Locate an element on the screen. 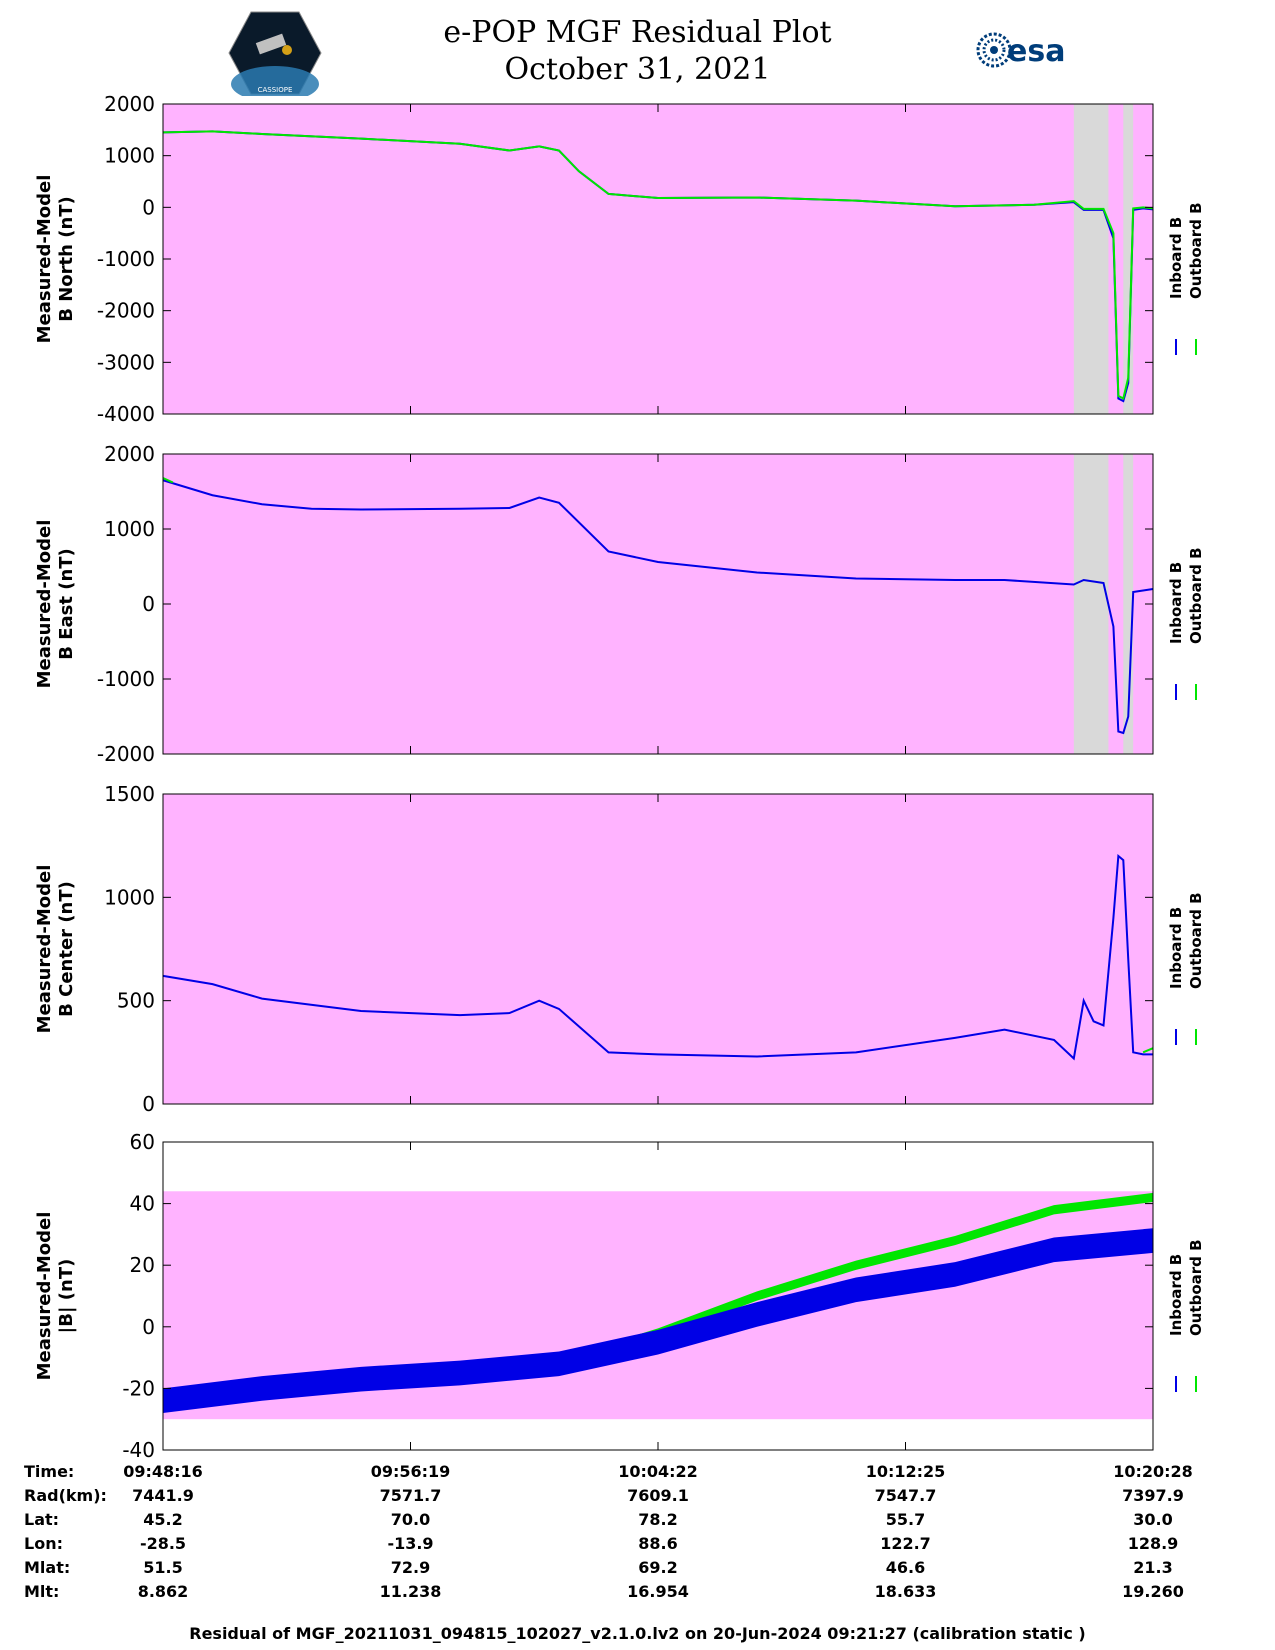  info-cell: 09:48:16 is located at coordinates (163, 1471).